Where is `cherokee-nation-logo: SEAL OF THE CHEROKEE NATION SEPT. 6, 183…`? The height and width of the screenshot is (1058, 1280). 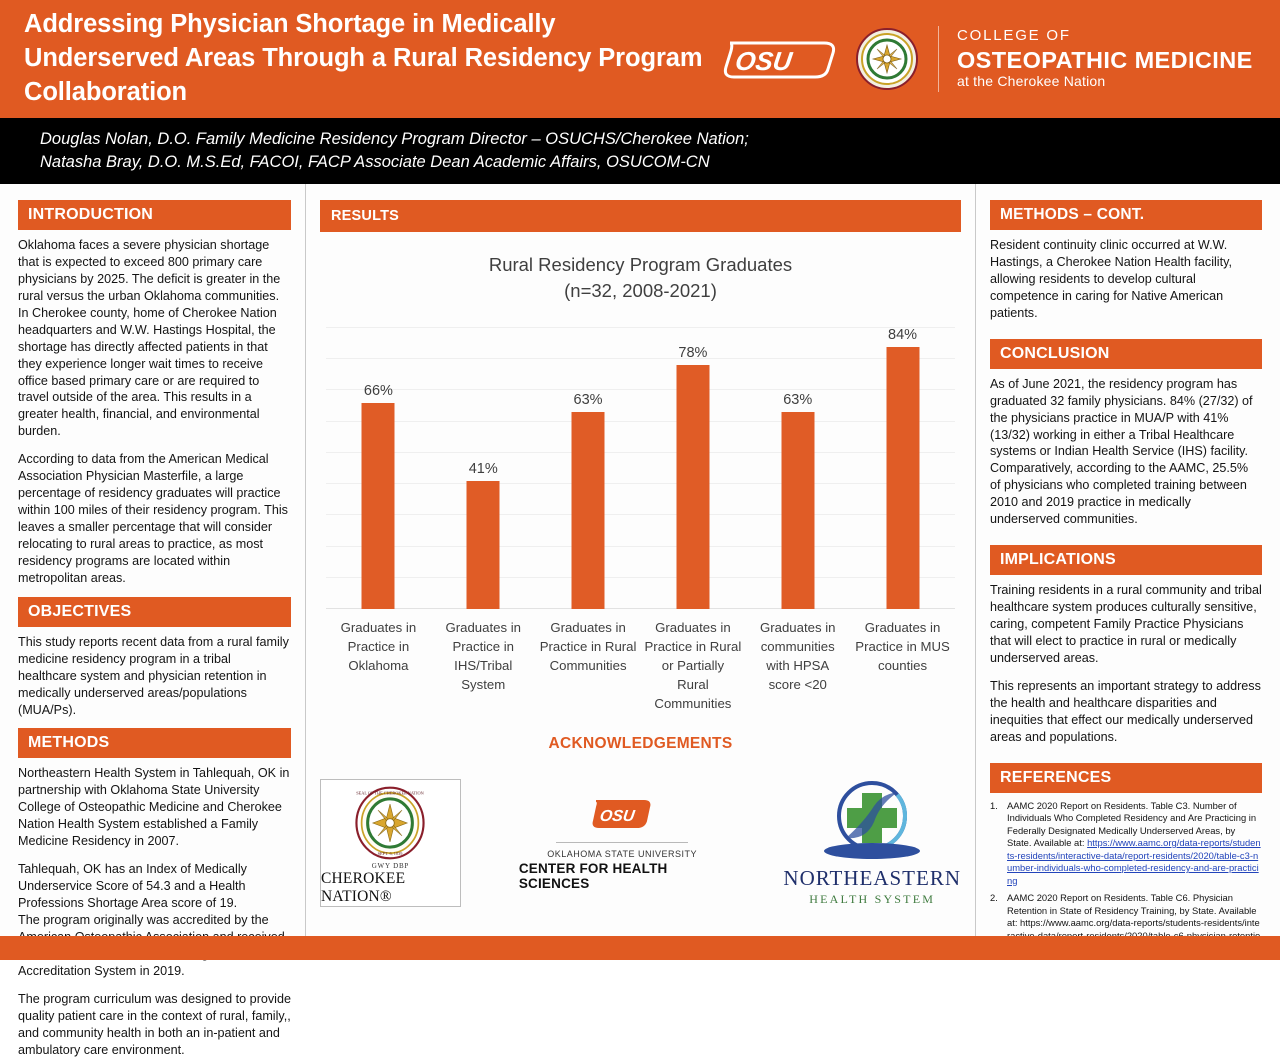
cherokee-nation-logo: SEAL OF THE CHEROKEE NATION SEPT. 6, 183… is located at coordinates (390, 842).